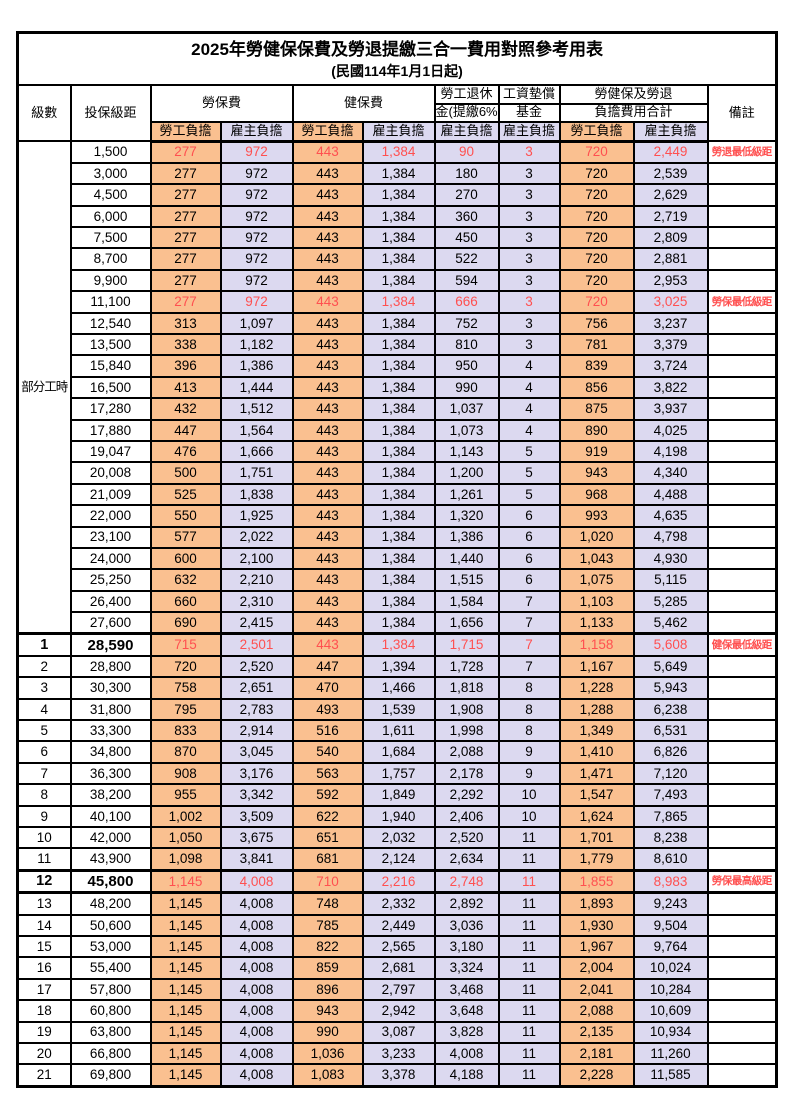 The image size is (791, 1120). What do you see at coordinates (670, 344) in the screenshot?
I see `total-employer-cell: 3,379` at bounding box center [670, 344].